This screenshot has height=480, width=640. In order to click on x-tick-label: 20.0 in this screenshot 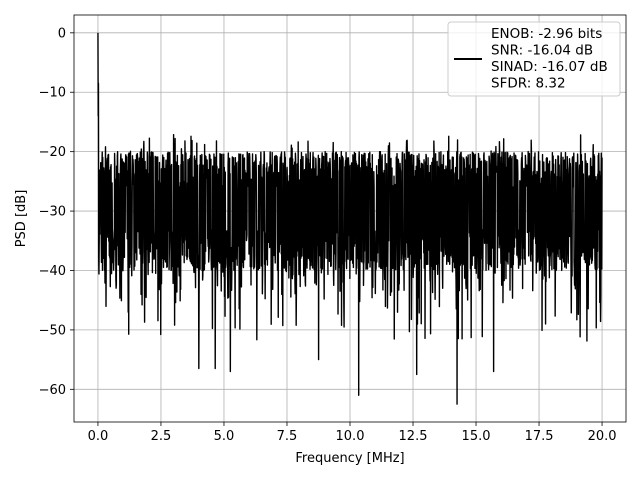, I will do `click(602, 436)`.